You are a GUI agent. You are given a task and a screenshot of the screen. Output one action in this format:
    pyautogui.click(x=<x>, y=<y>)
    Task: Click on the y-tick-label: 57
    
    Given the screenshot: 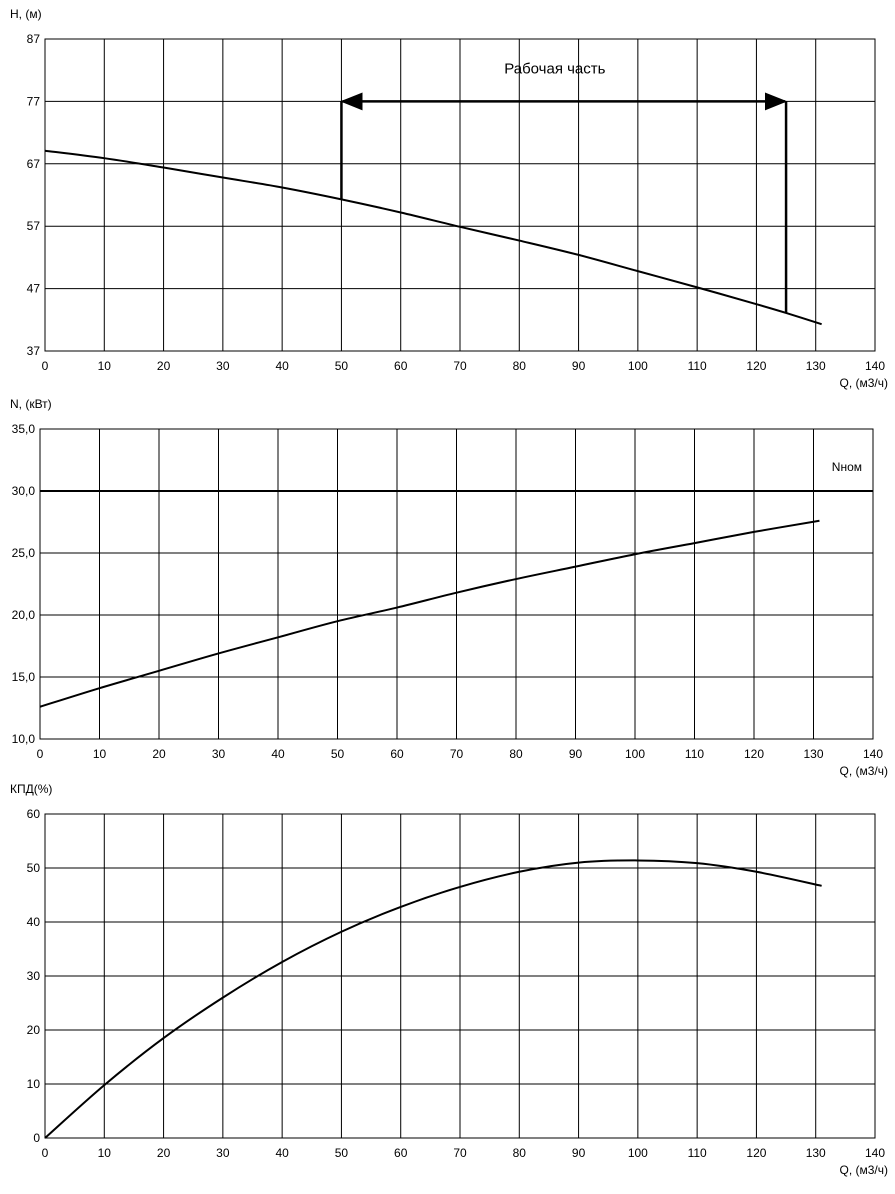 What is the action you would take?
    pyautogui.click(x=34, y=226)
    